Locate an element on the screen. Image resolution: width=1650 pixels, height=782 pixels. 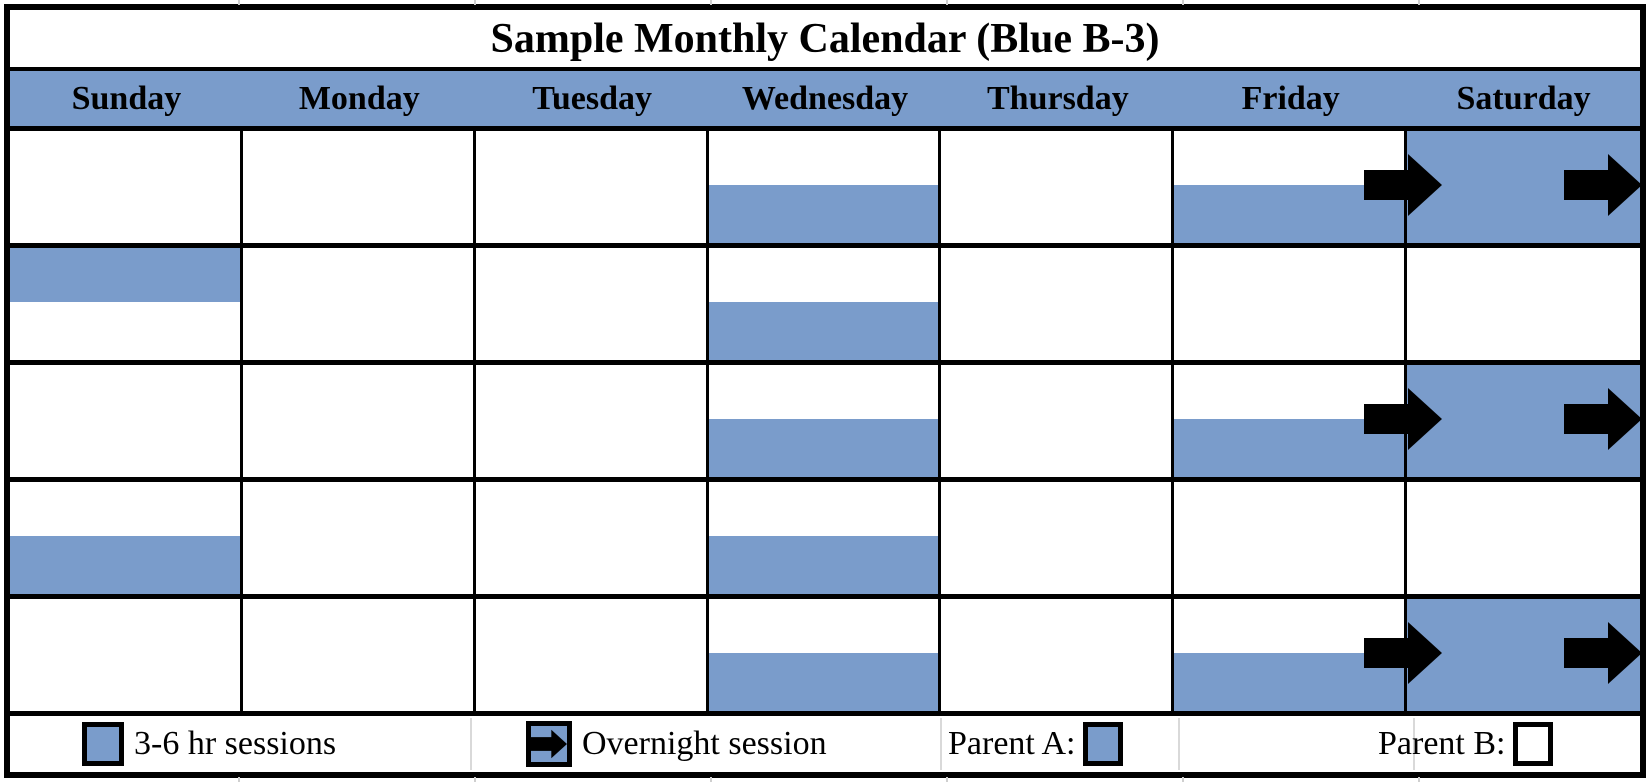
overnight-arrow-swatch is located at coordinates (549, 744).